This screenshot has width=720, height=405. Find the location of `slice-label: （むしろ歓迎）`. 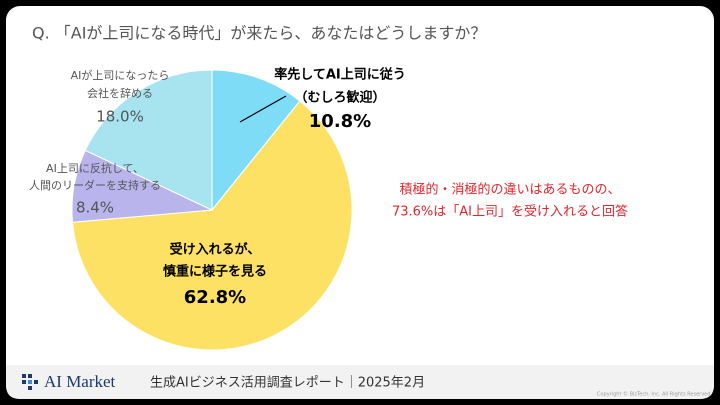

slice-label: （むしろ歓迎） is located at coordinates (339, 98).